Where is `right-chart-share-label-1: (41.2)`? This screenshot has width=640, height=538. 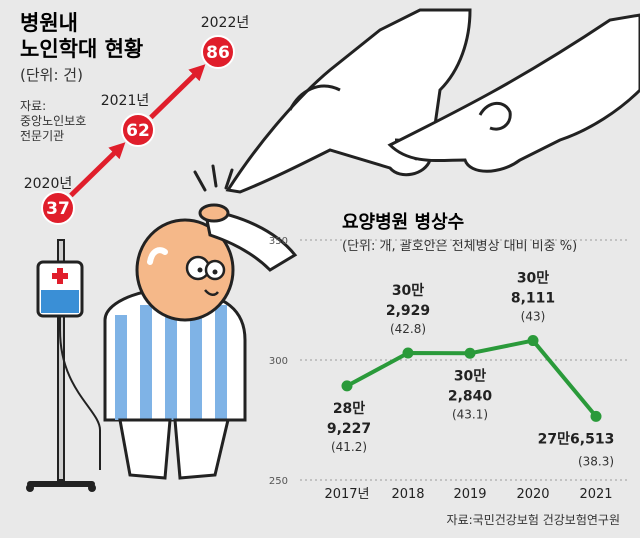
right-chart-share-label-1: (41.2) is located at coordinates (349, 447).